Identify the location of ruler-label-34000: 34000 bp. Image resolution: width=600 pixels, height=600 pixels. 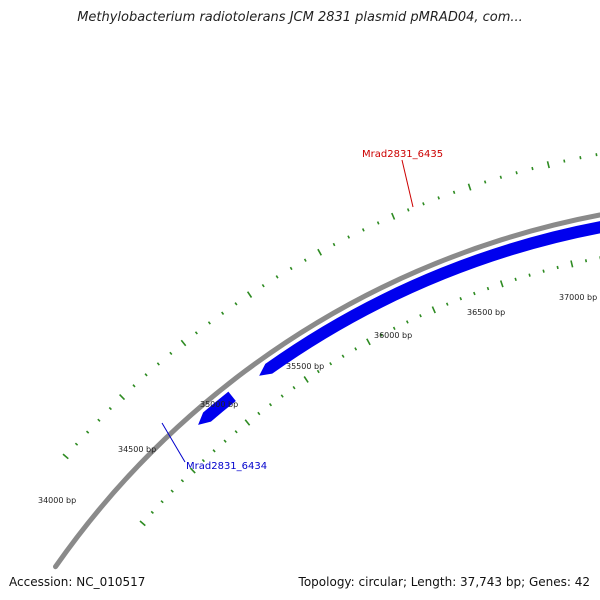
(57, 500).